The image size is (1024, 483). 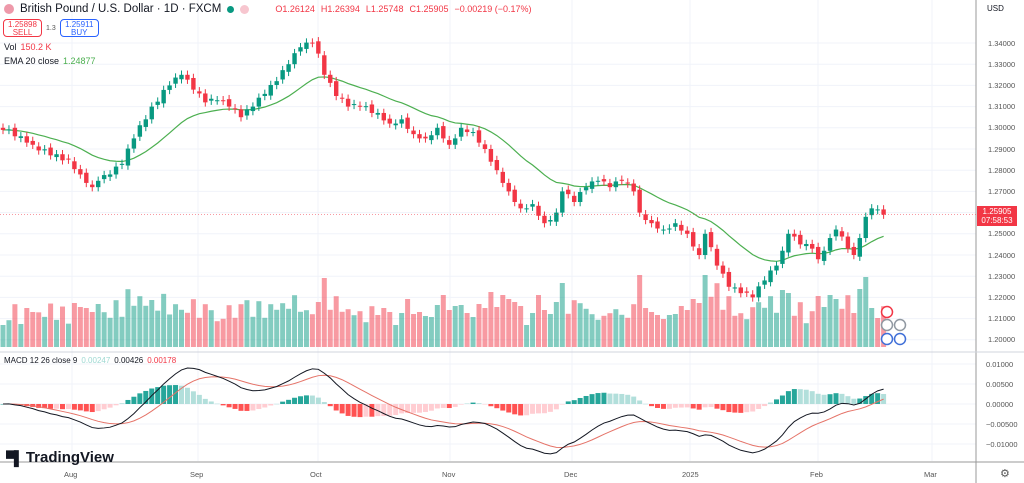 I want to click on brand-name: TradingView, so click(x=69, y=457).